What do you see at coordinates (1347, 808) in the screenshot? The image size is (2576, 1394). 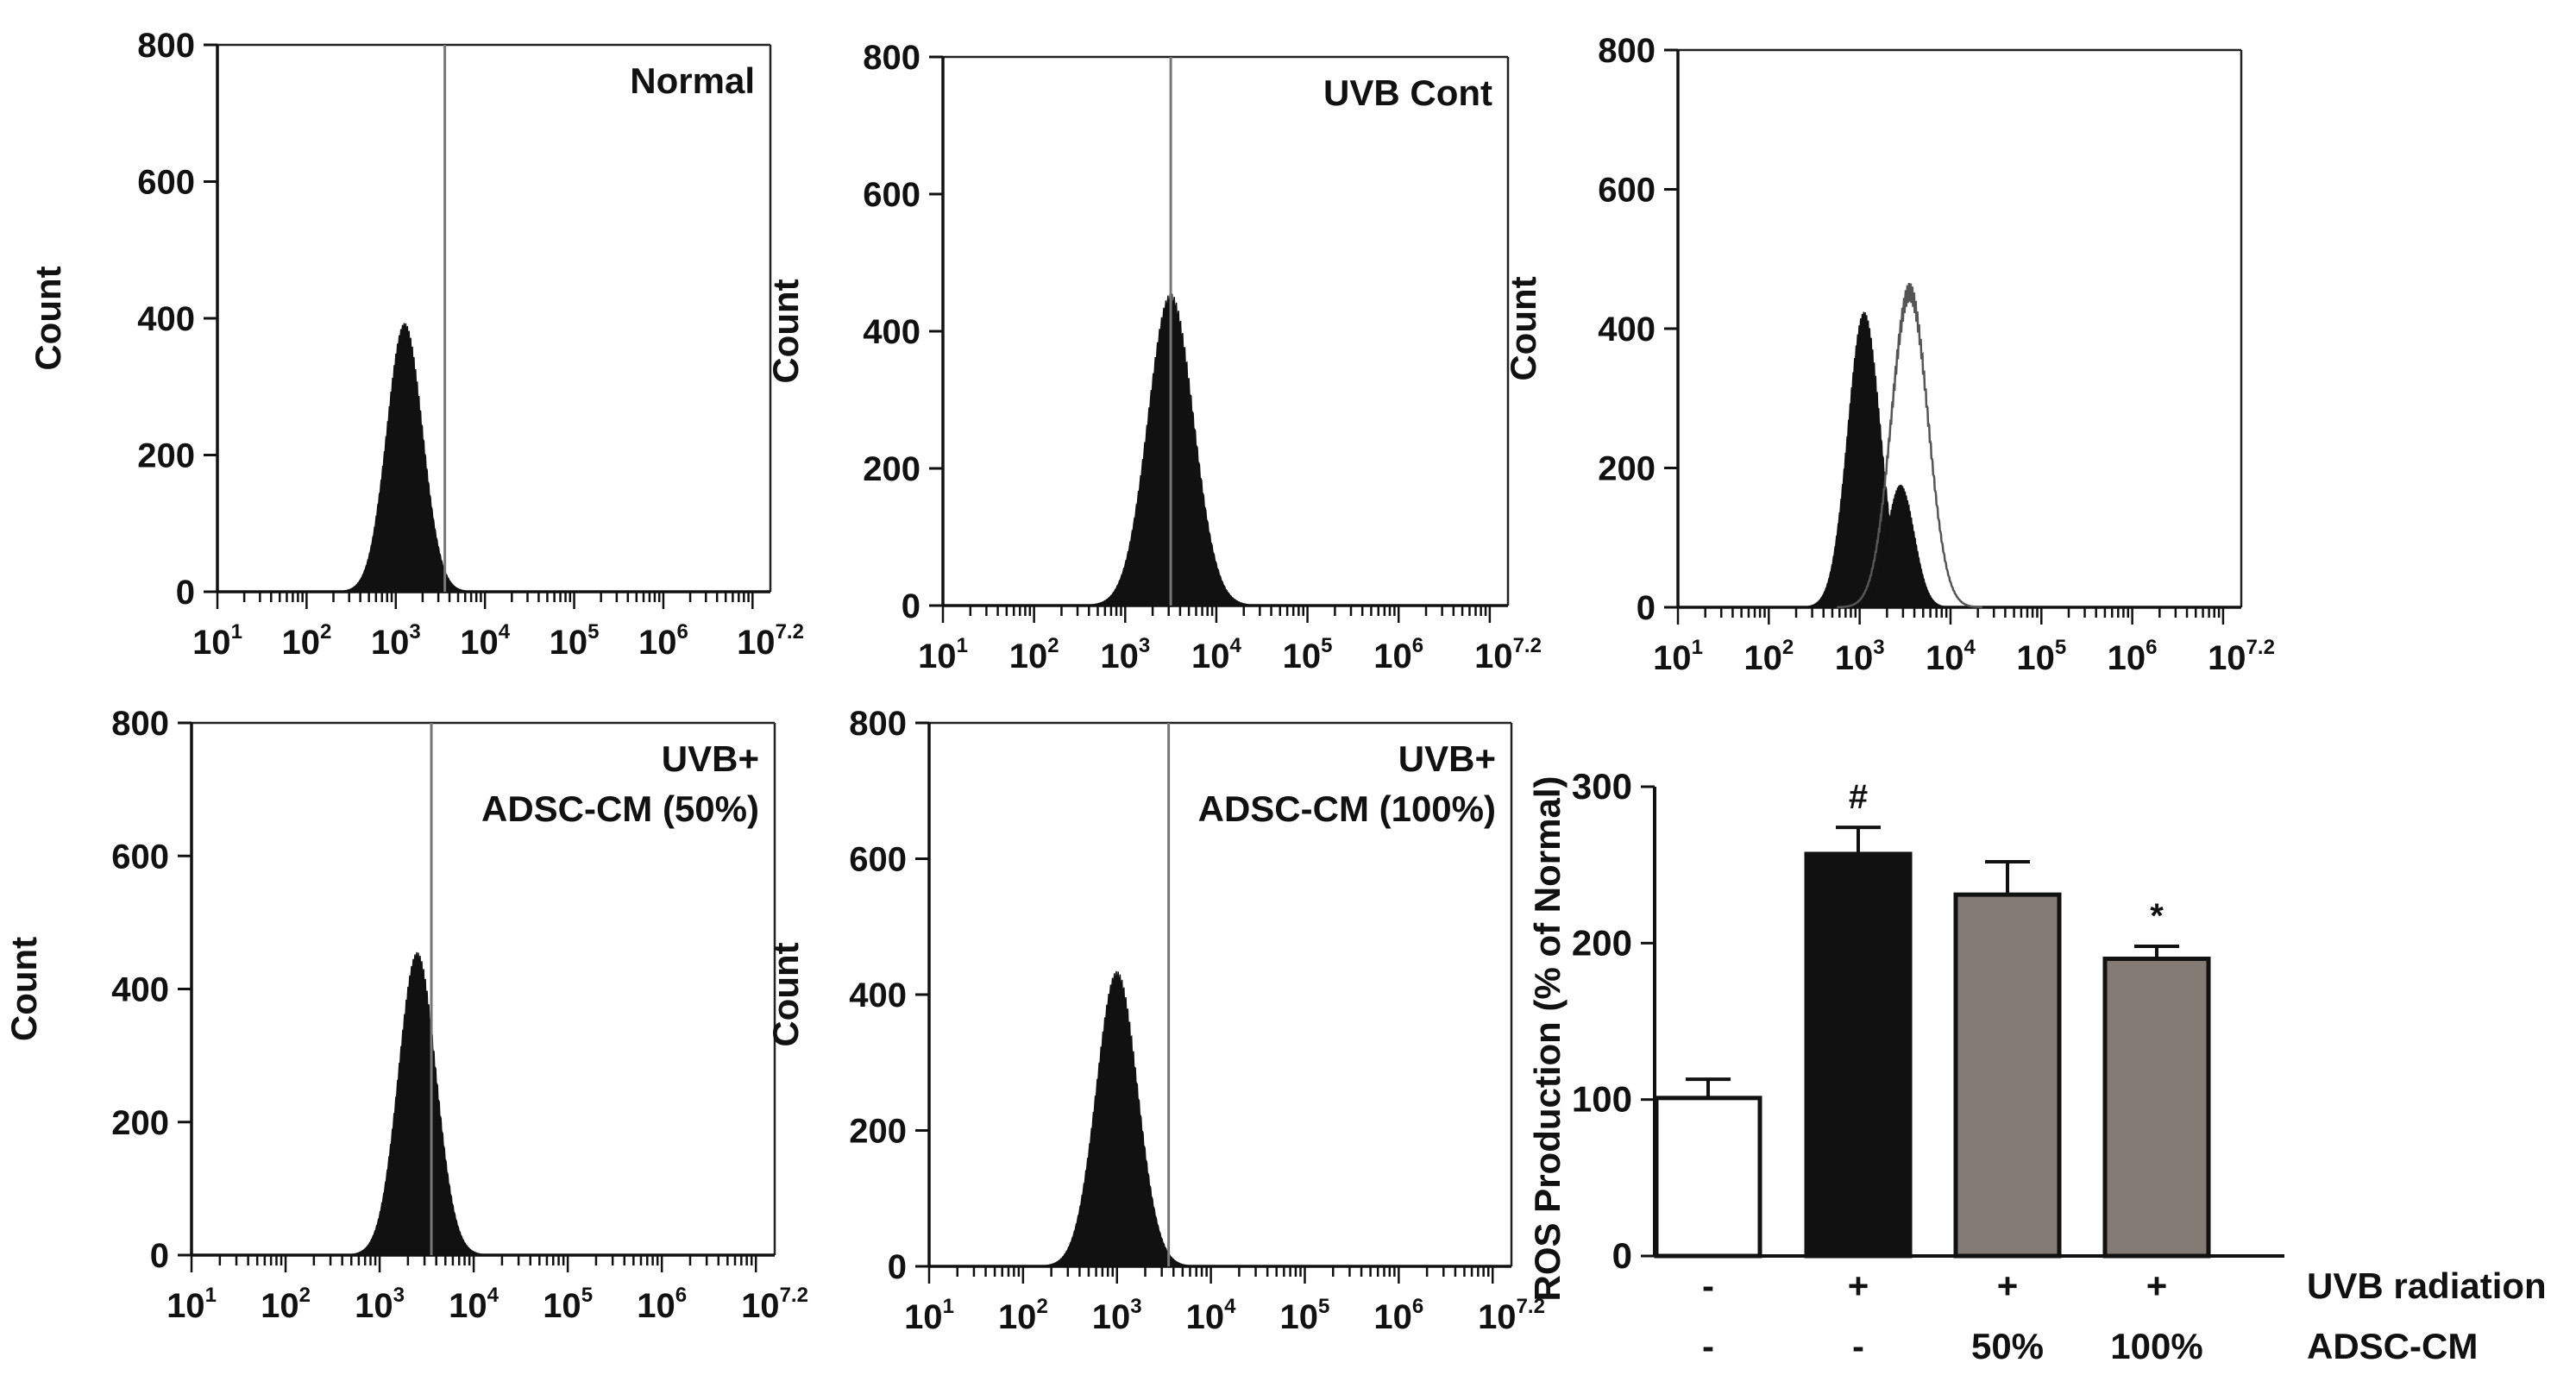 I see `panel-condition-label: ADSC-CM (100%)` at bounding box center [1347, 808].